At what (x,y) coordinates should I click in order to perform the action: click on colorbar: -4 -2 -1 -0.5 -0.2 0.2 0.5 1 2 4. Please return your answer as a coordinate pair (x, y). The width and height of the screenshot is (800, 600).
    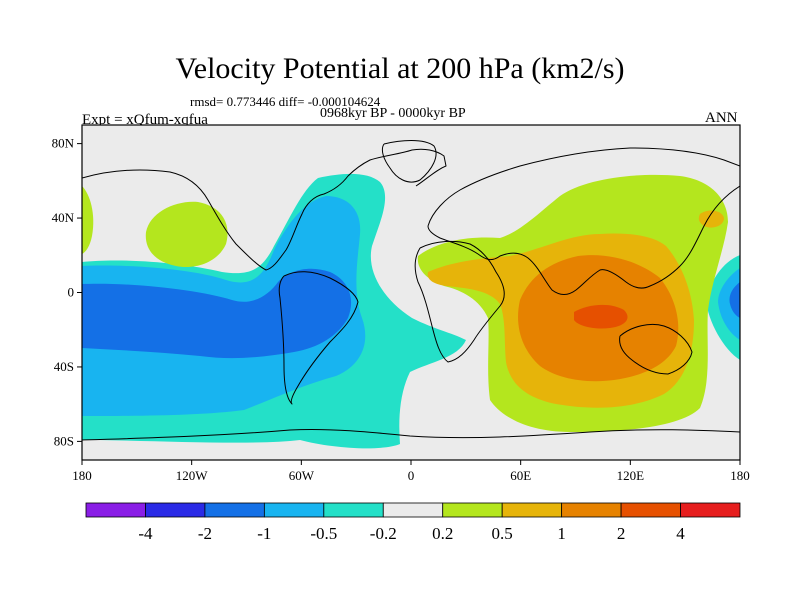
    Looking at the image, I should click on (413, 522).